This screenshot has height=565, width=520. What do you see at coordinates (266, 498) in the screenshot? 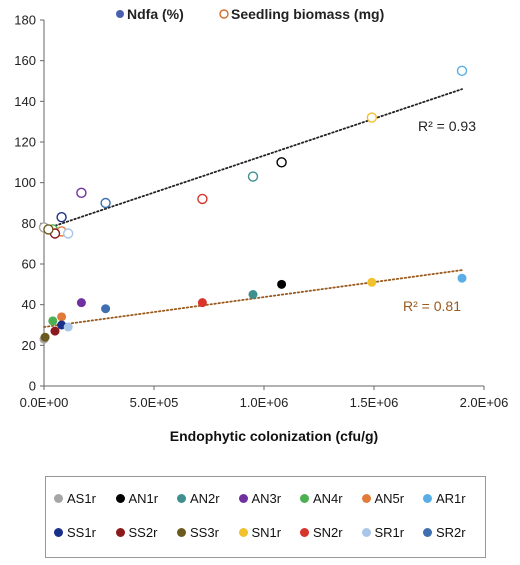
I see `legend-label: AN3r` at bounding box center [266, 498].